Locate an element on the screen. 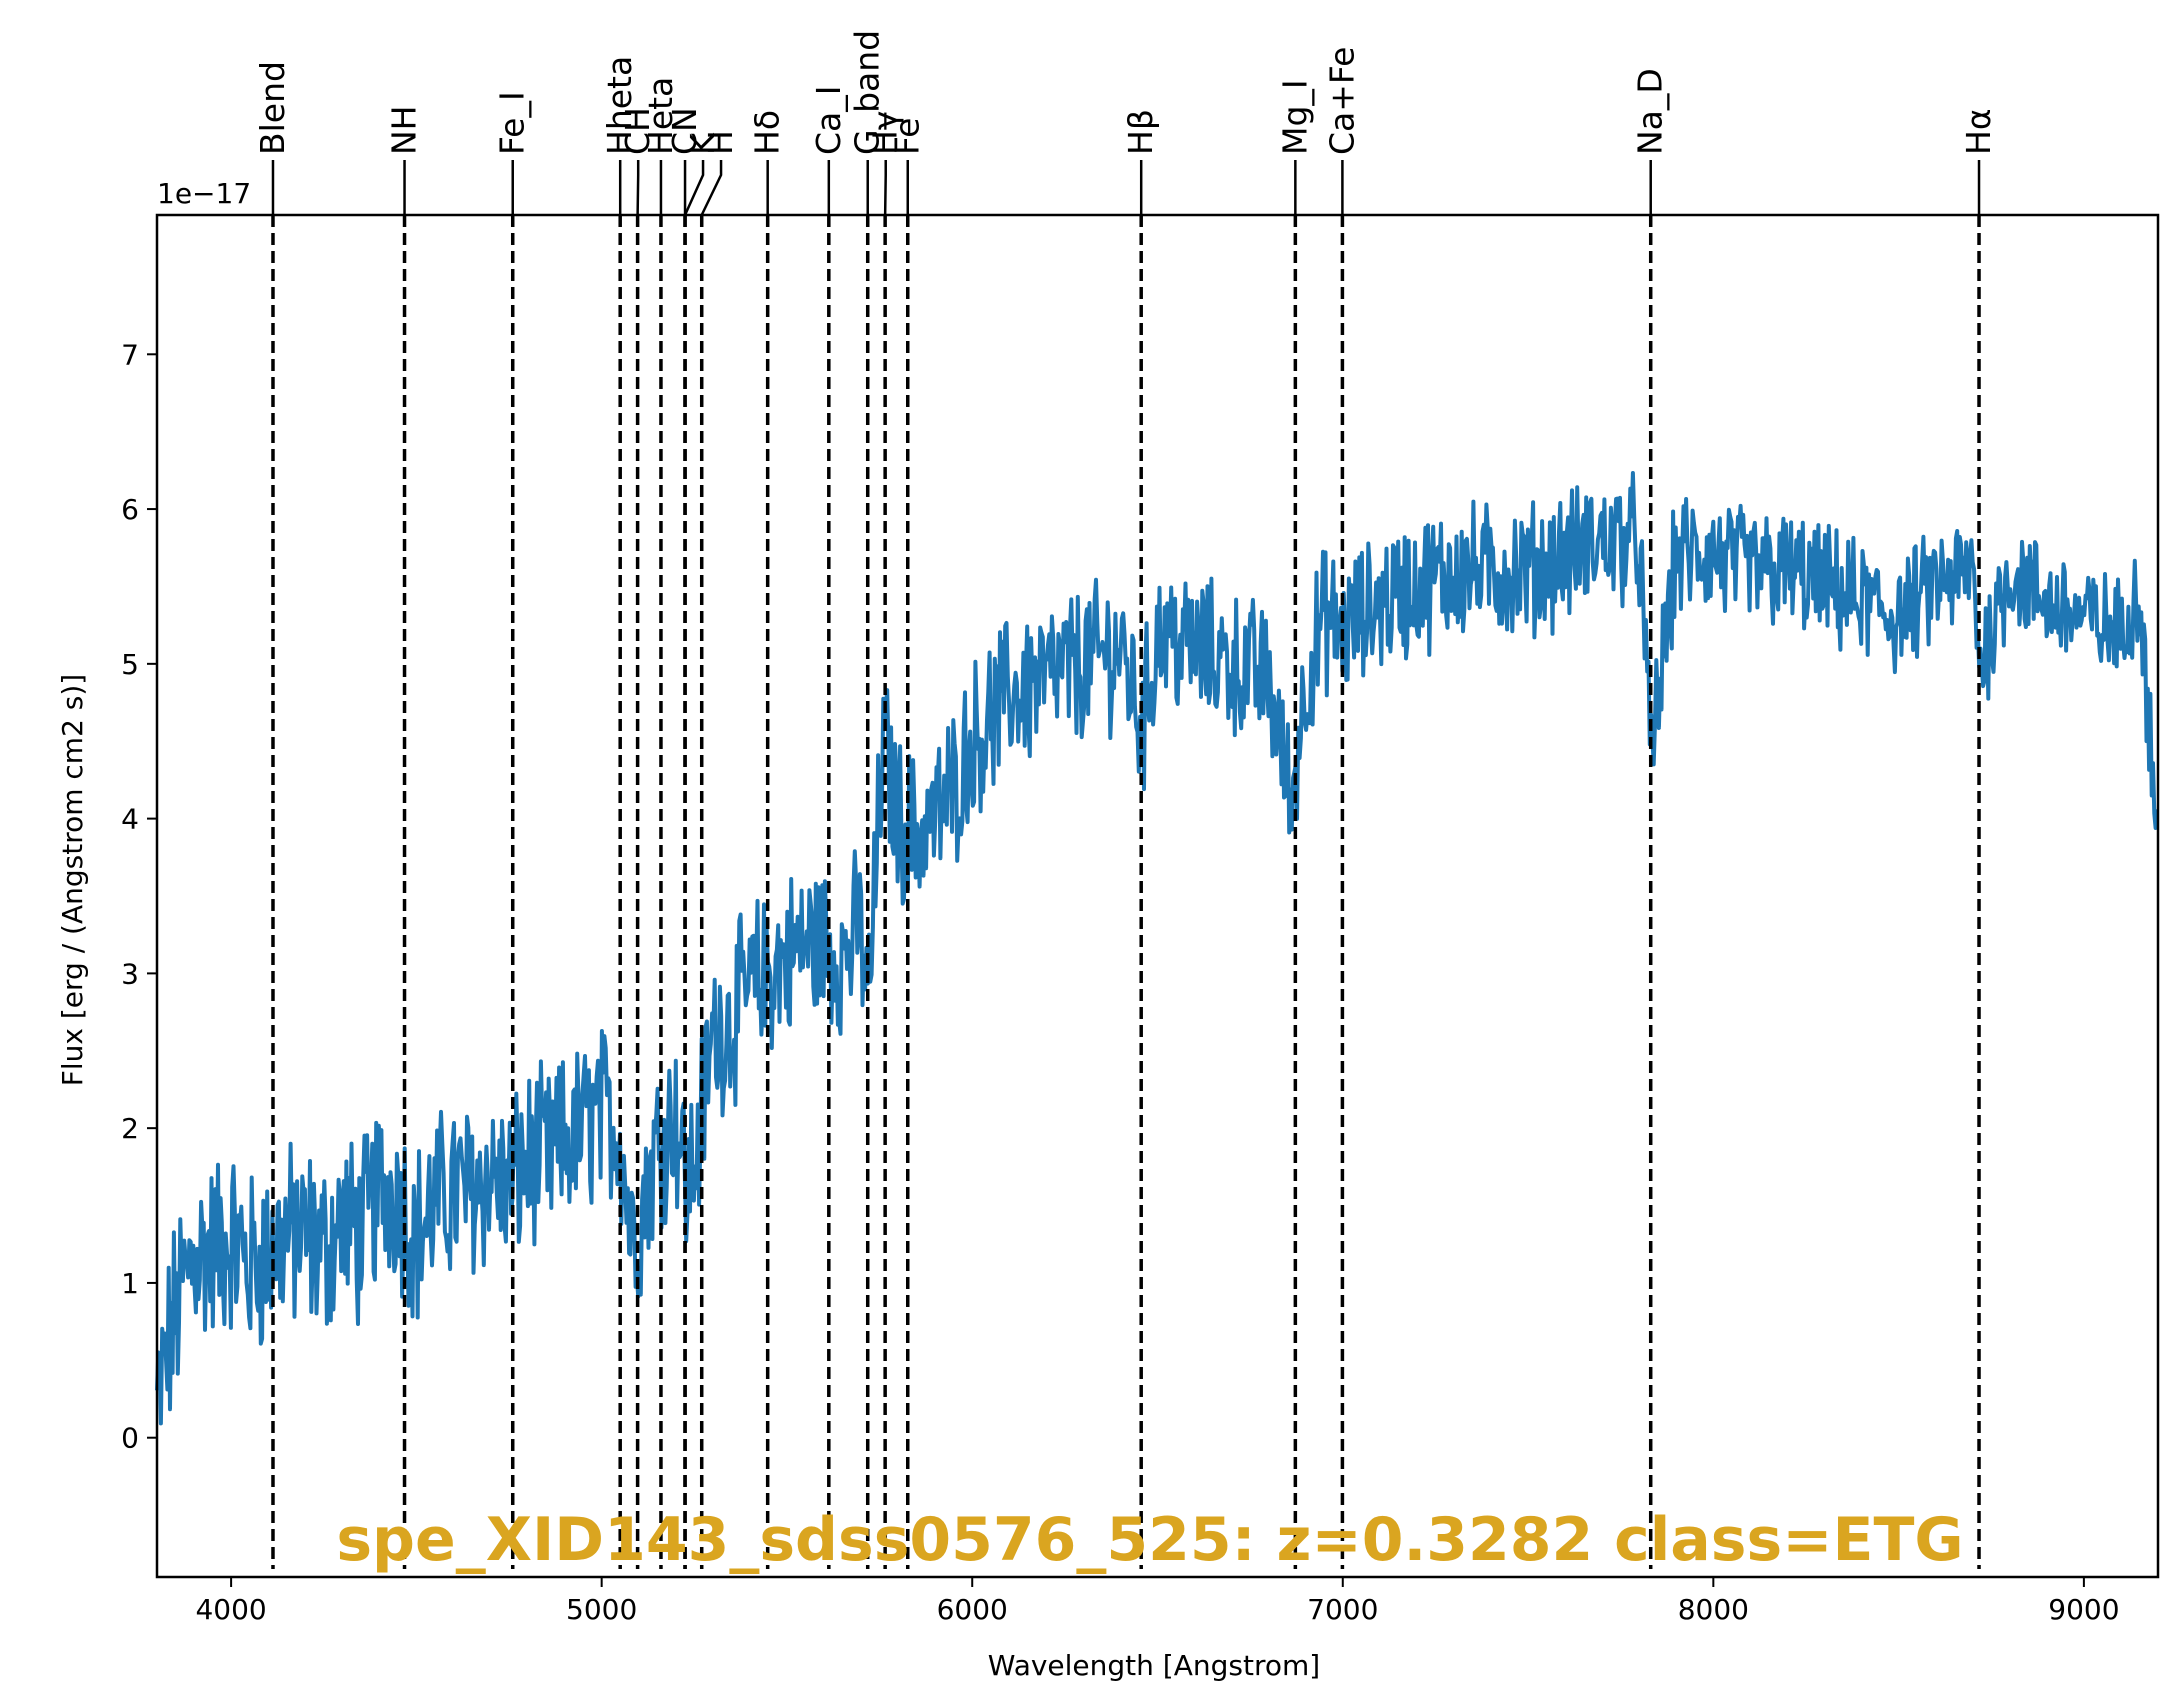 Image resolution: width=2165 pixels, height=1699 pixels. y-tick-label: 1 is located at coordinates (130, 1283).